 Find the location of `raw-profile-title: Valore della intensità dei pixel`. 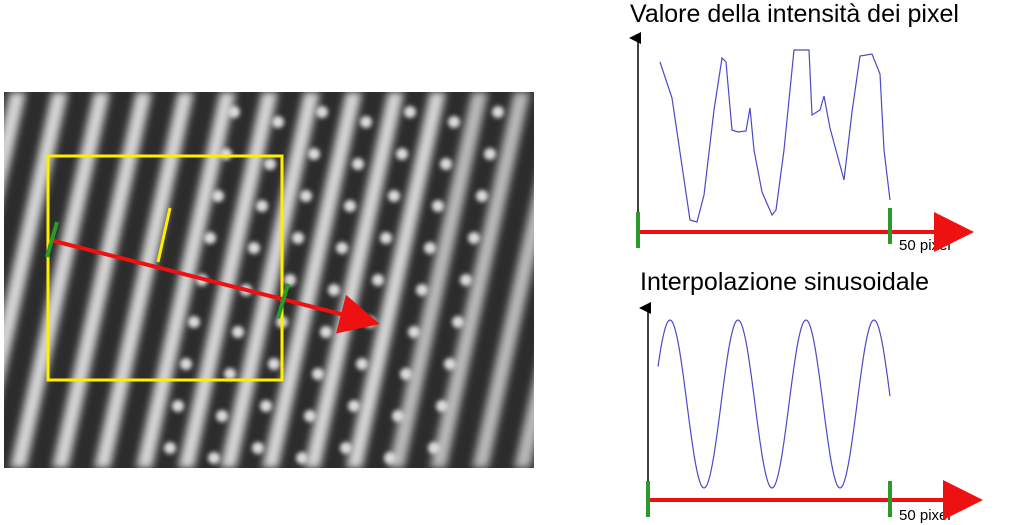

raw-profile-title: Valore della intensità dei pixel is located at coordinates (794, 14).